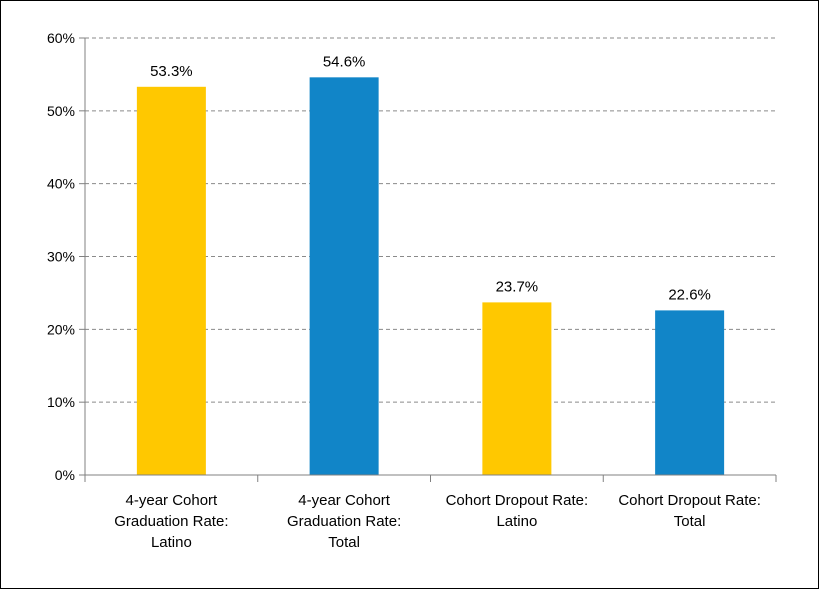 The image size is (820, 591). I want to click on y-tick-label: 60%, so click(61, 38).